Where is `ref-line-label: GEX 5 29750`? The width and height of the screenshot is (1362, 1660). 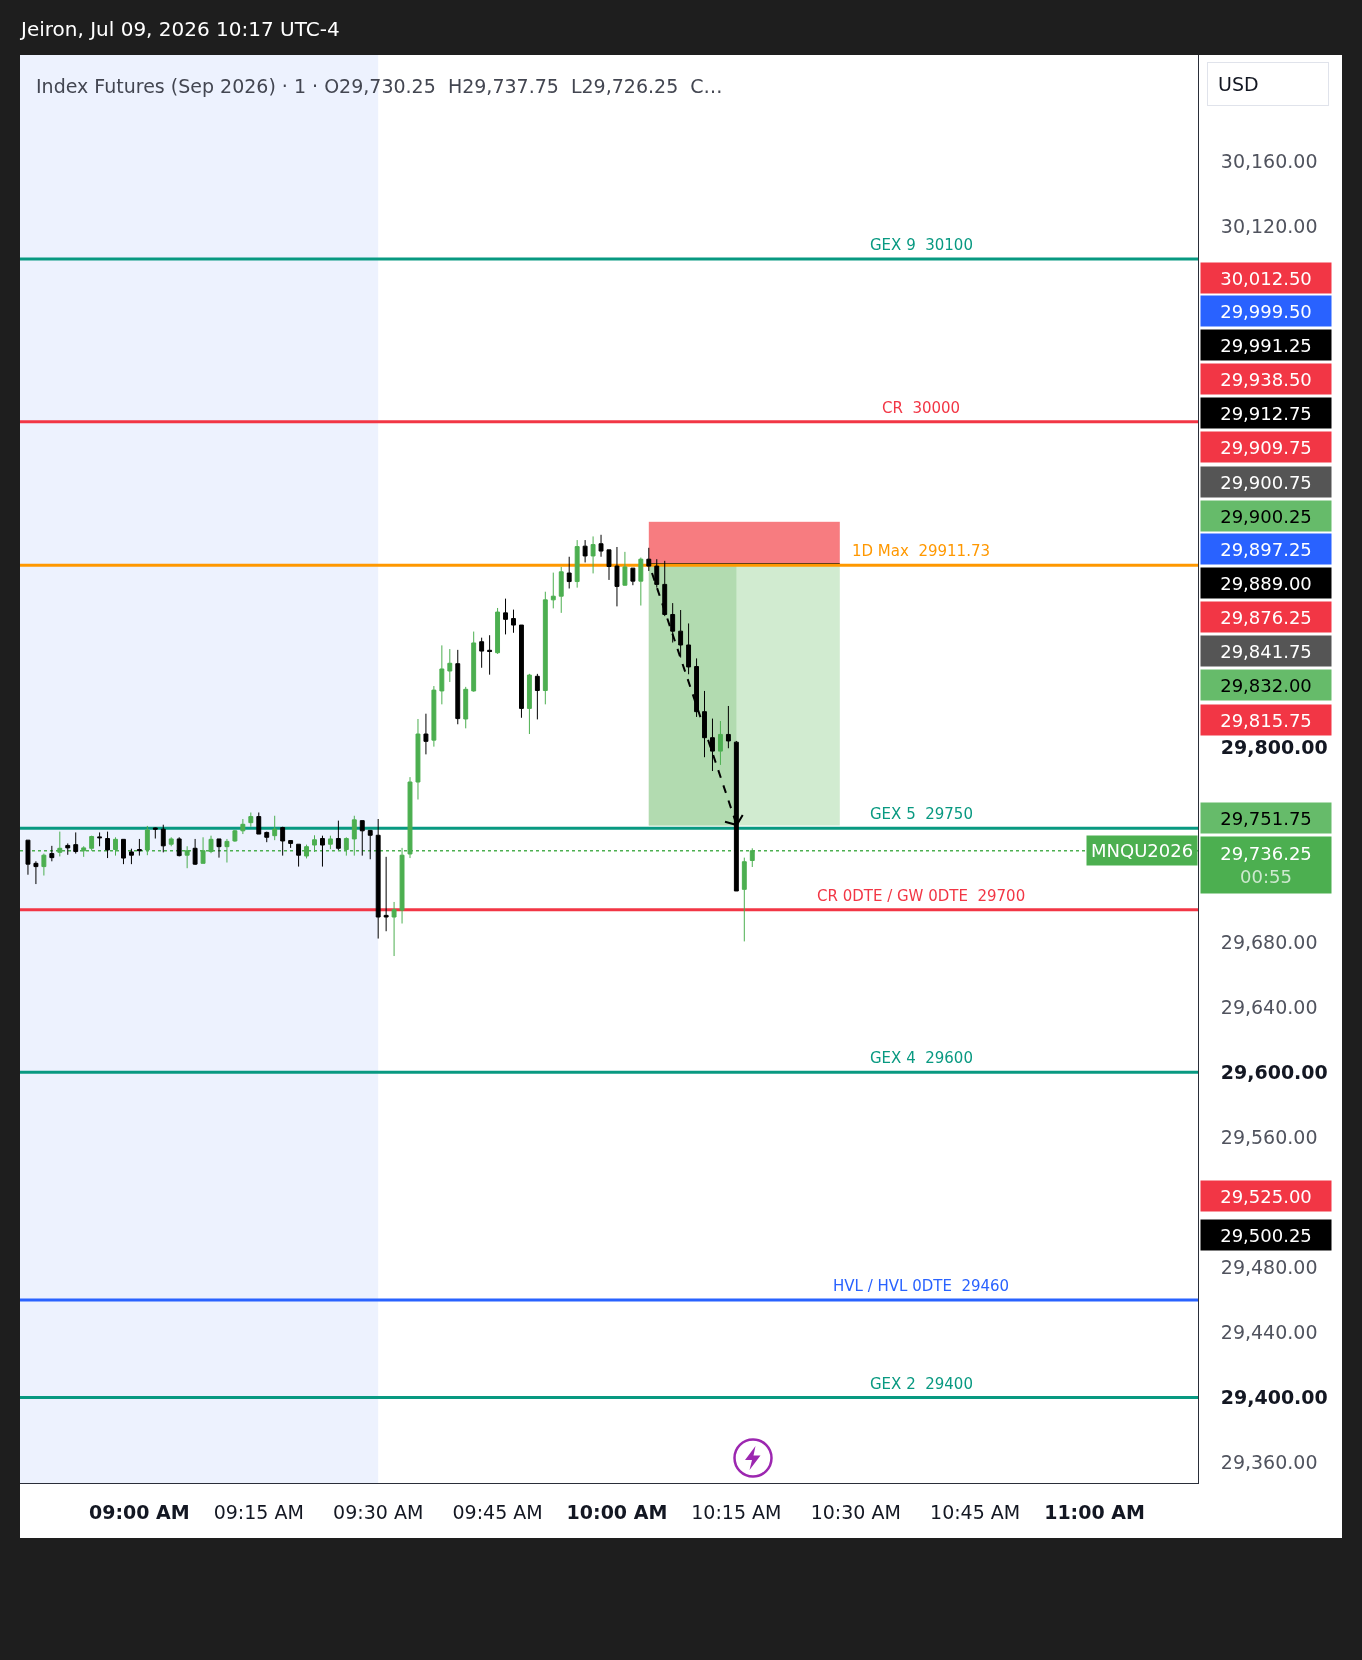 ref-line-label: GEX 5 29750 is located at coordinates (921, 814).